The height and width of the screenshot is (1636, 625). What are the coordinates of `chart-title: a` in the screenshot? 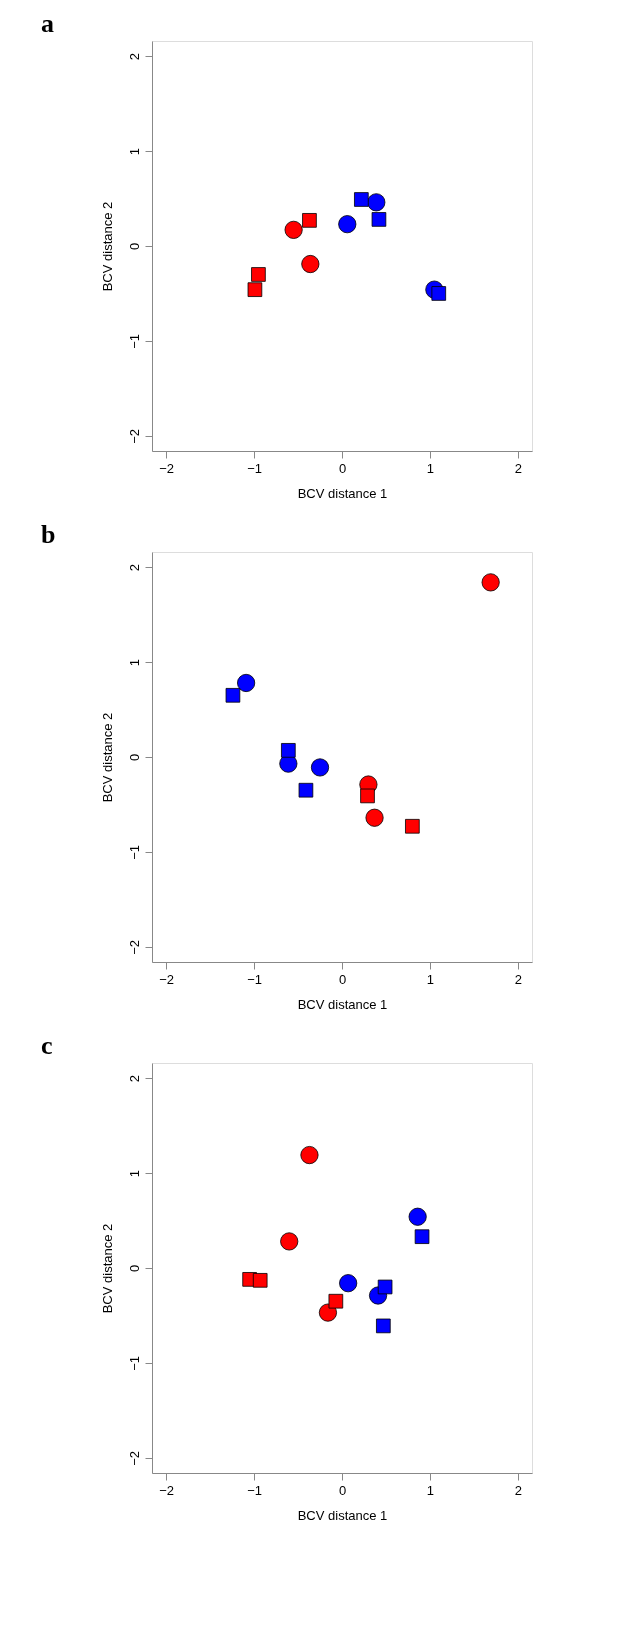 It's located at (47, 23).